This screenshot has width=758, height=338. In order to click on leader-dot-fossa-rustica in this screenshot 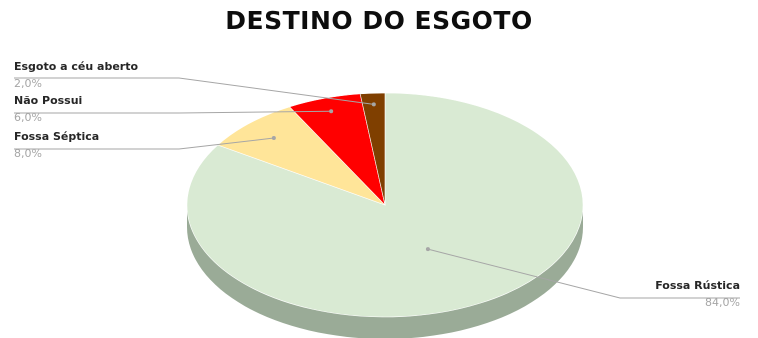, I will do `click(427, 249)`.